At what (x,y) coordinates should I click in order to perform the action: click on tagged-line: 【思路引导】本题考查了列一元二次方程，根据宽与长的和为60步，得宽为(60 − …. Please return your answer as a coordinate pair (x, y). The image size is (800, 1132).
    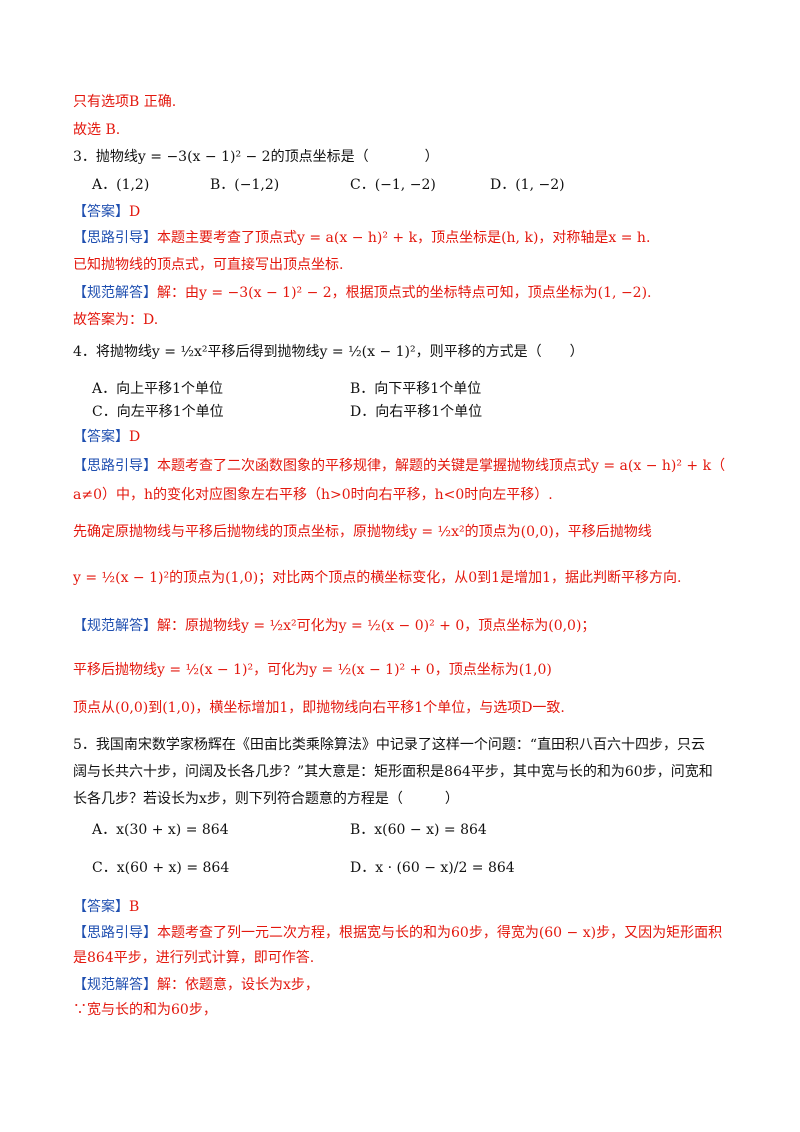
    Looking at the image, I should click on (397, 933).